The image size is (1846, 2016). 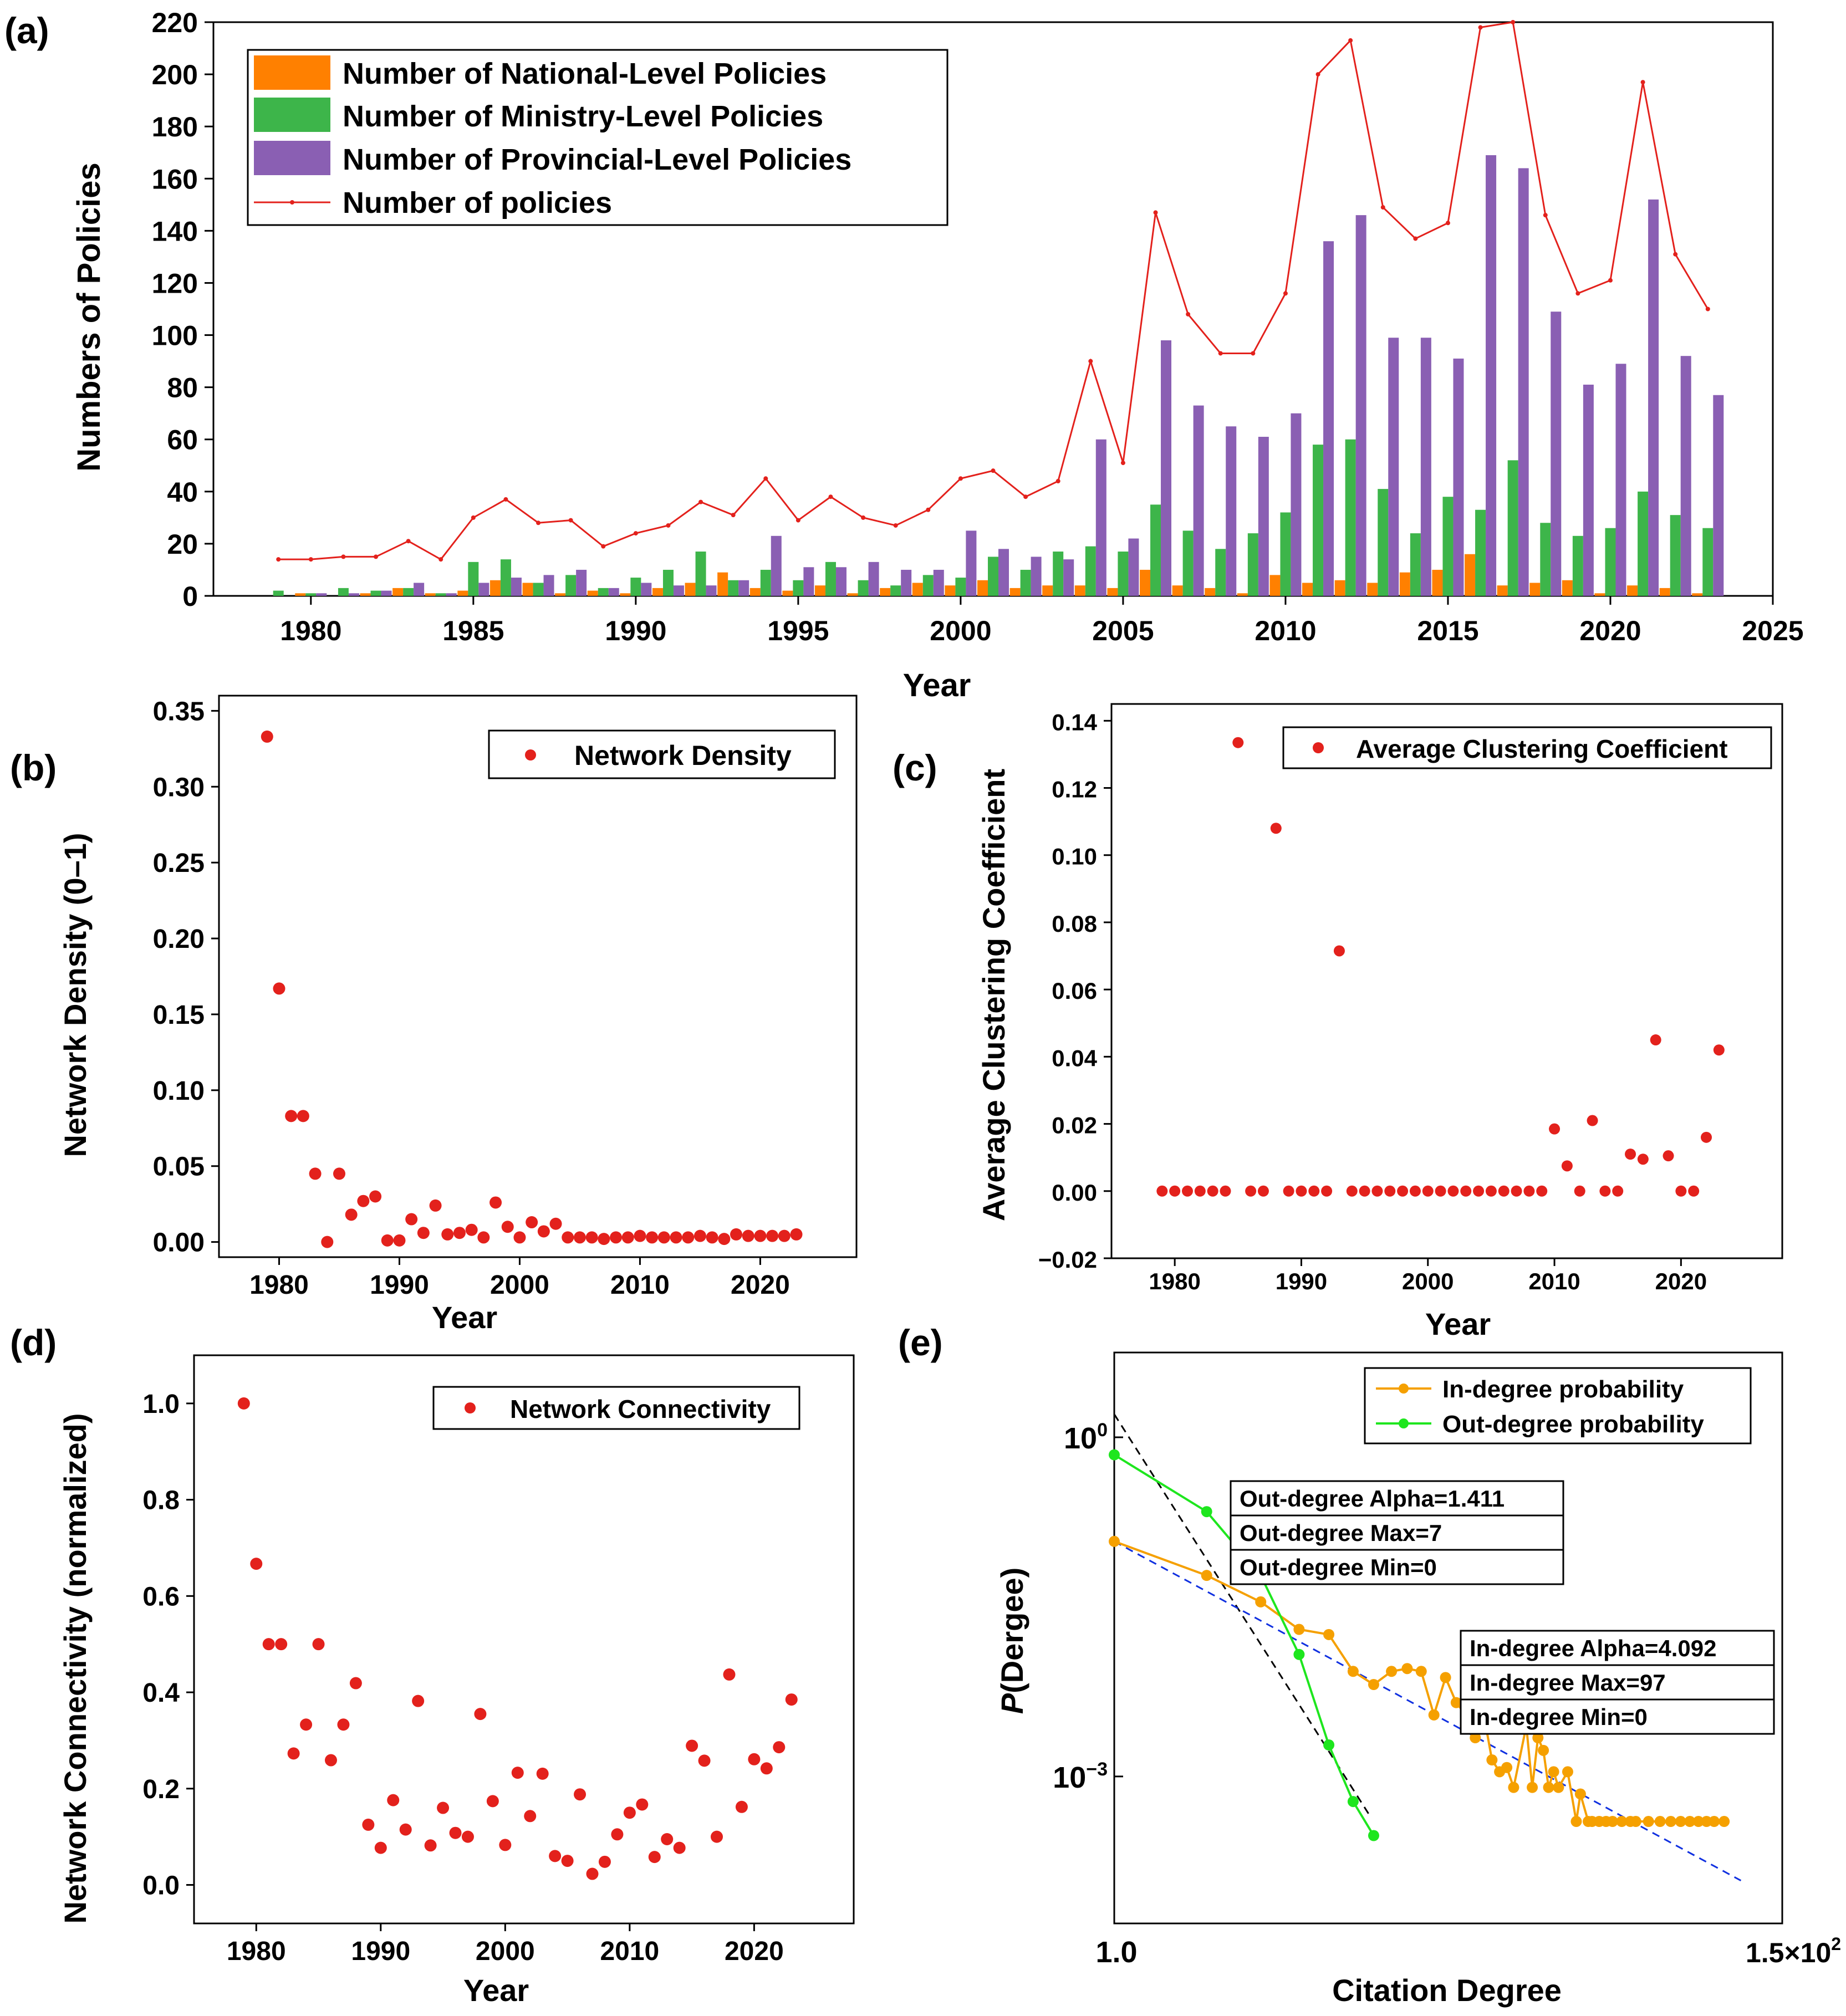 I want to click on panel-c-xlabel: Year, so click(x=1458, y=1323).